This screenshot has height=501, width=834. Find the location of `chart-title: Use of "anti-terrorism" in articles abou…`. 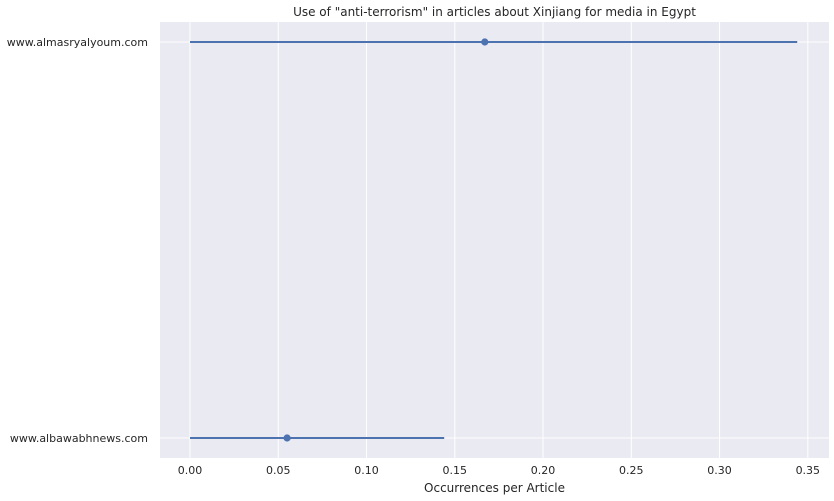

chart-title: Use of "anti-terrorism" in articles abou… is located at coordinates (494, 12).